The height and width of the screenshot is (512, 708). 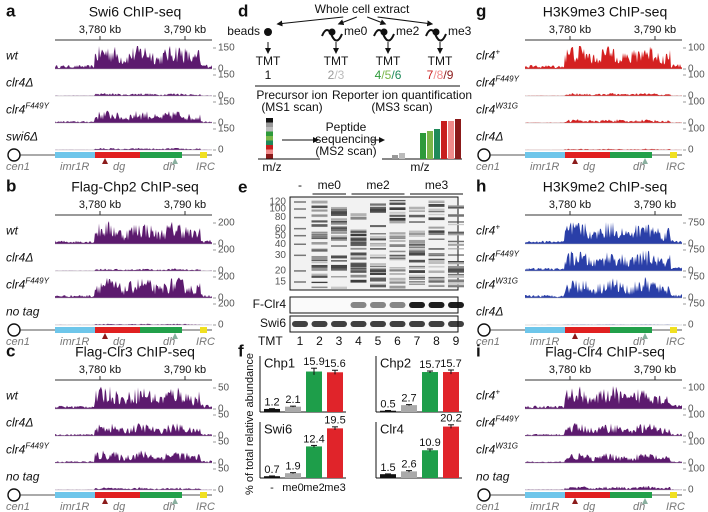 What do you see at coordinates (281, 217) in the screenshot?
I see `marker-label: 80` at bounding box center [281, 217].